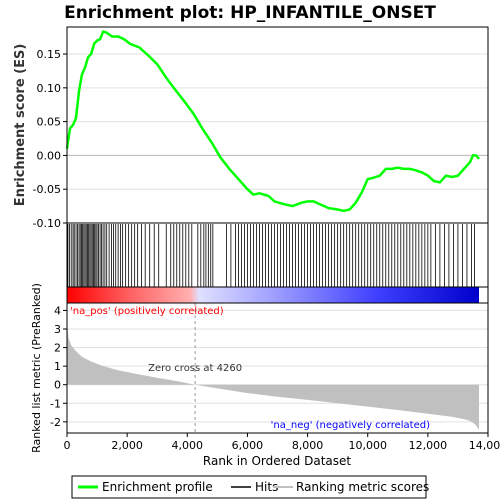 This screenshot has width=500, height=500. Describe the element at coordinates (271, 255) in the screenshot. I see `hit-lines` at that location.